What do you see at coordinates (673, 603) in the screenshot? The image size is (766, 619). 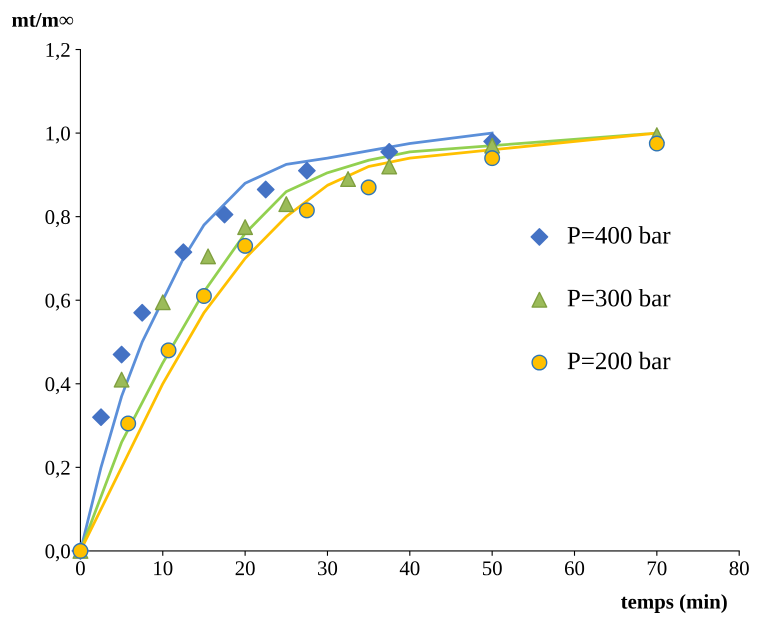 I see `x-axis-title: temps (min)` at bounding box center [673, 603].